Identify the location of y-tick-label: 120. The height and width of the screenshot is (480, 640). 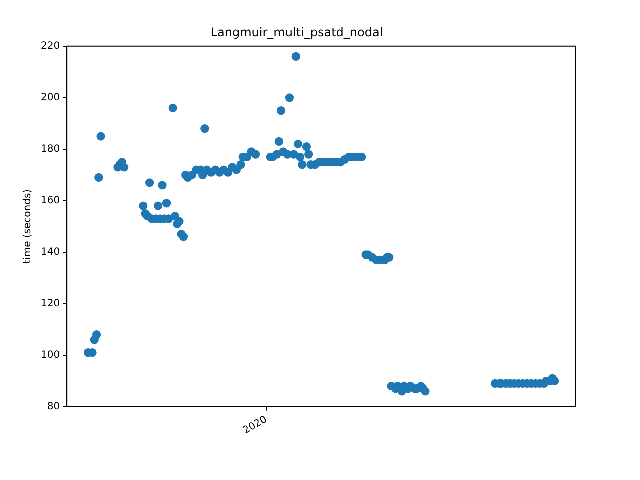
(50, 304).